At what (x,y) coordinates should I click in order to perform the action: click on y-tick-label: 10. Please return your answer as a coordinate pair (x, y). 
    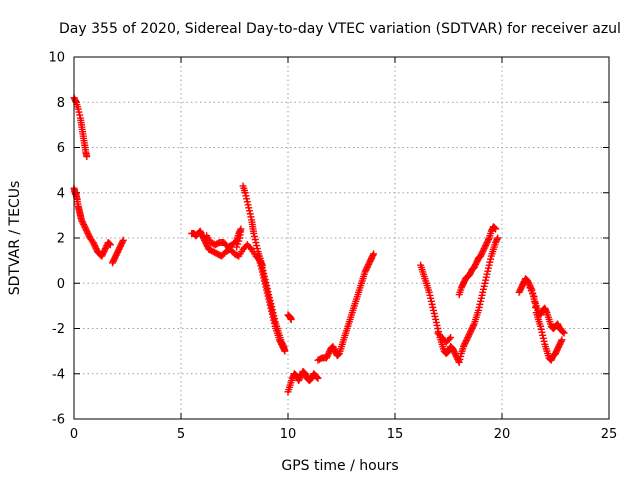
    Looking at the image, I should click on (56, 58).